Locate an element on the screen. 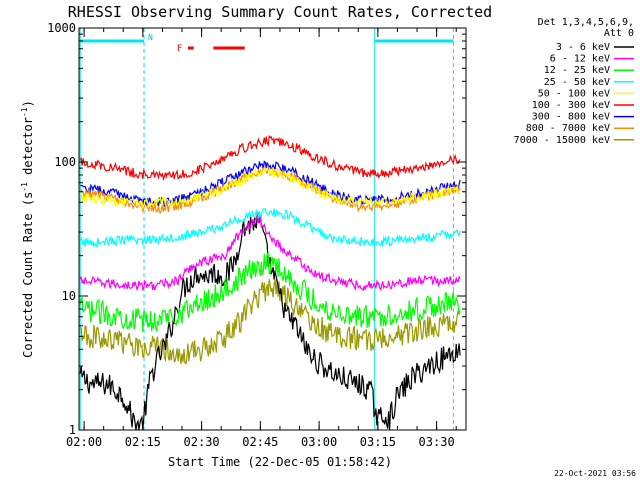 The width and height of the screenshot is (640, 480). flare-flag-label: F is located at coordinates (179, 49).